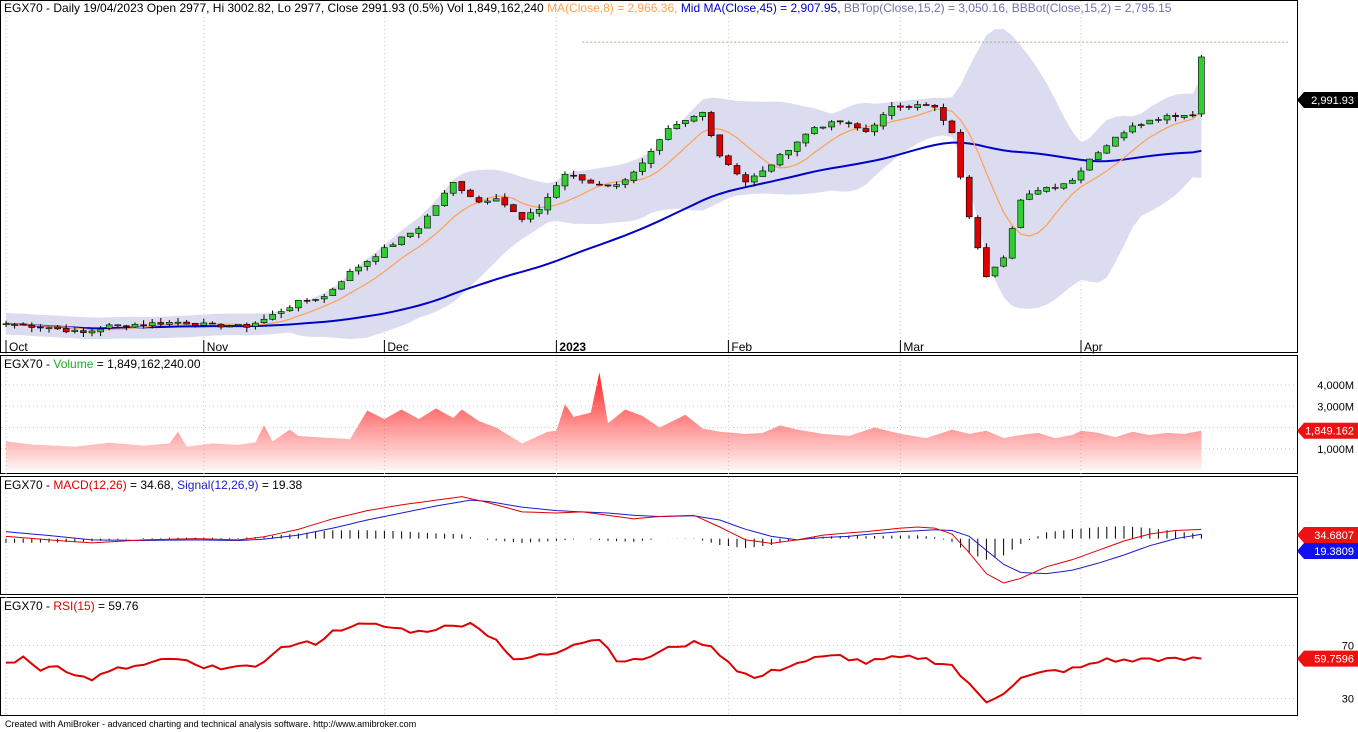 The image size is (1358, 732). Describe the element at coordinates (761, 8) in the screenshot. I see `ma-mid-label: Mid MA(Close,45) = 2,907.95,` at that location.